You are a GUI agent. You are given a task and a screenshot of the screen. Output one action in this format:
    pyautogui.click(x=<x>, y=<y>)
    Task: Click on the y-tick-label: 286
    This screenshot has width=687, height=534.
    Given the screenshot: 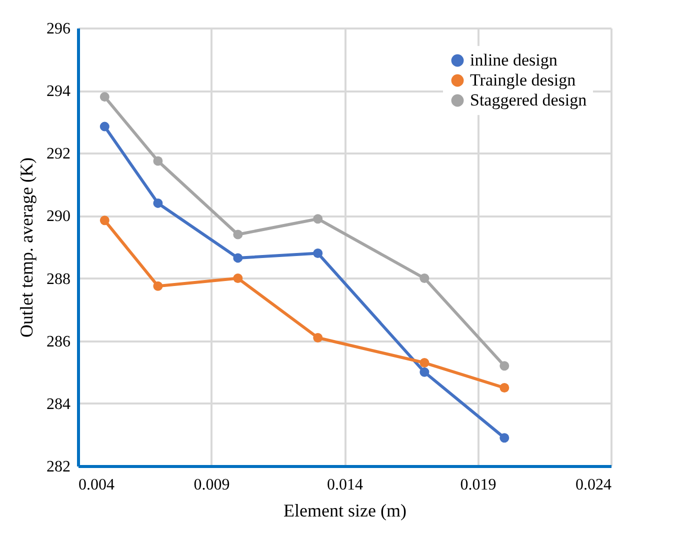 What is the action you would take?
    pyautogui.click(x=58, y=341)
    